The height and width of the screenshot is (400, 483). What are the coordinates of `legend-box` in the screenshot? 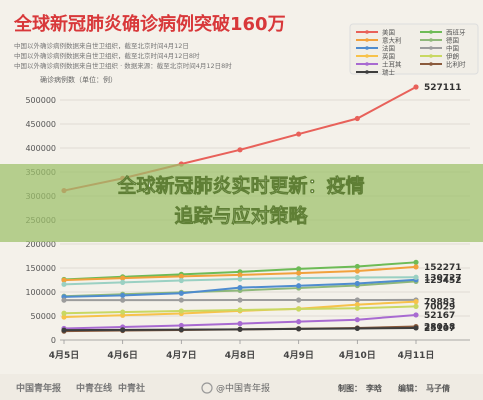 It's located at (414, 49).